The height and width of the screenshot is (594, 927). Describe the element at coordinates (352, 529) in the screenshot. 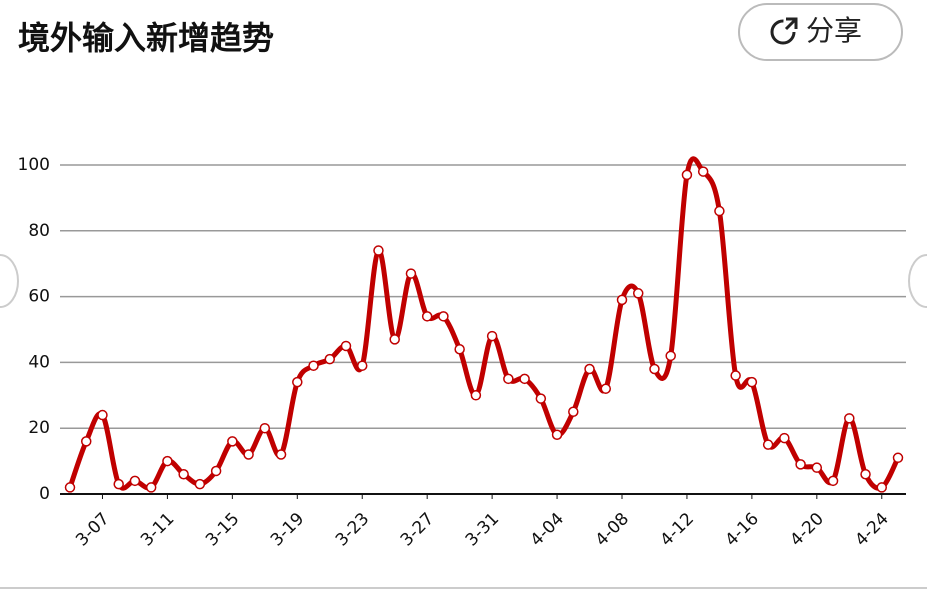

I see `x-tick-label: 3-23` at that location.